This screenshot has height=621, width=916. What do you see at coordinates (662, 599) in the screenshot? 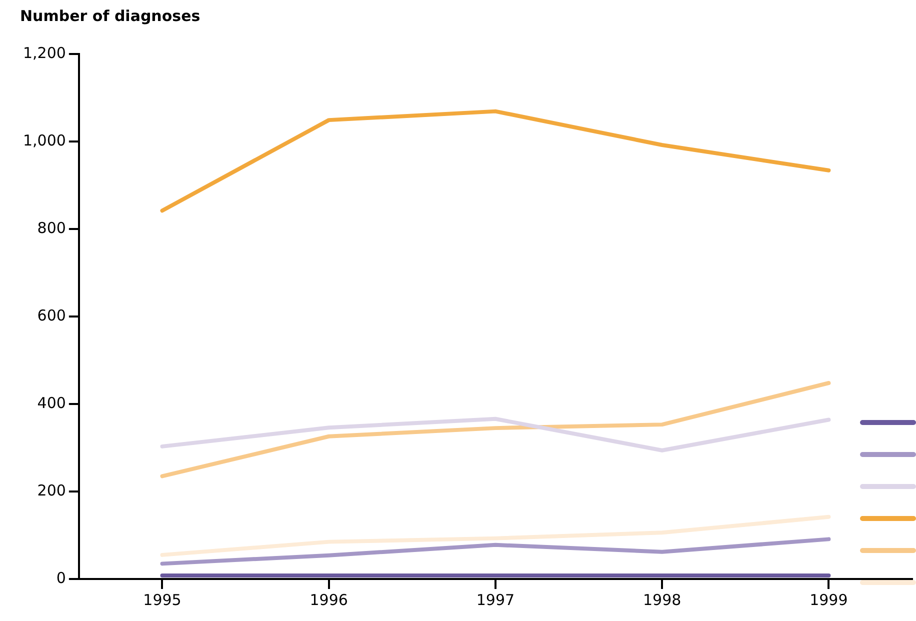
I see `x-tick-label: 1998` at bounding box center [662, 599].